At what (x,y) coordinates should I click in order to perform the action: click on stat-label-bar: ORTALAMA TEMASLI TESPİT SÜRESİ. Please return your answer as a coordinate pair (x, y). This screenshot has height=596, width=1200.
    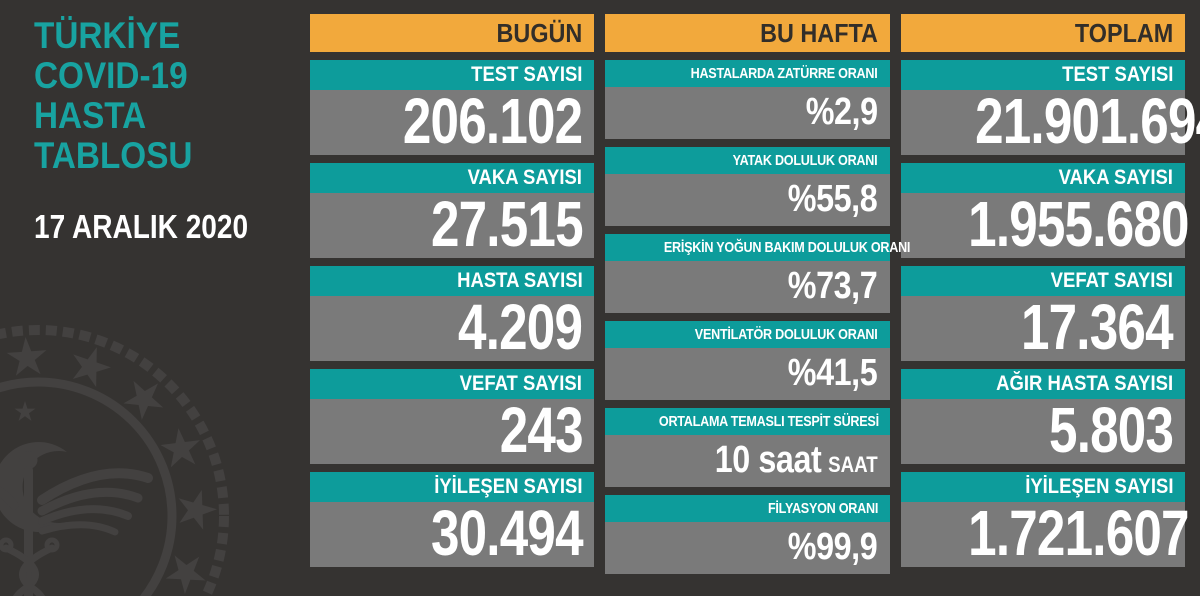
    Looking at the image, I should click on (747, 421).